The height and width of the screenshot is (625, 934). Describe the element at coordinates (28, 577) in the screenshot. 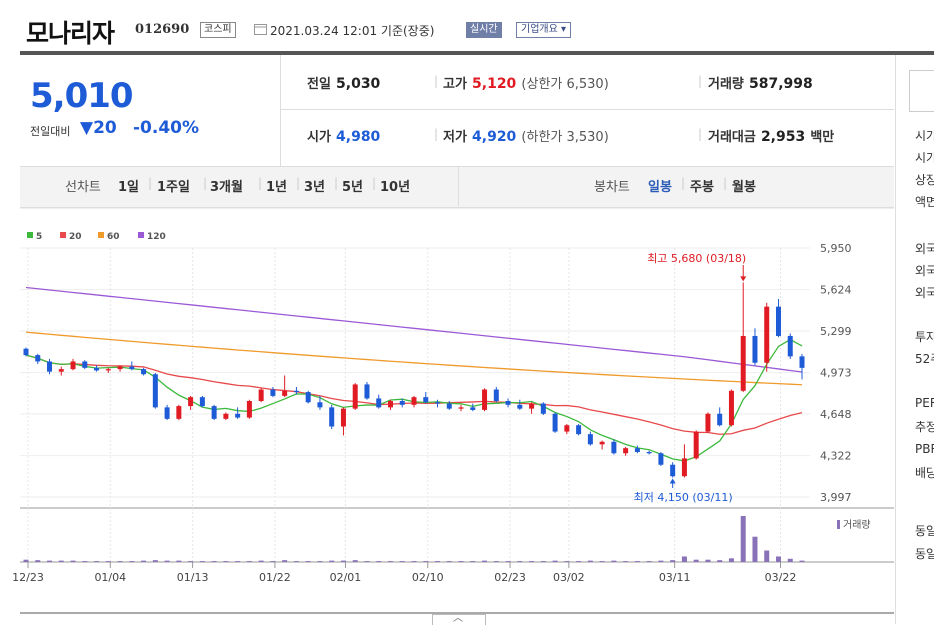

I see `x-tick-label: 12/23` at that location.